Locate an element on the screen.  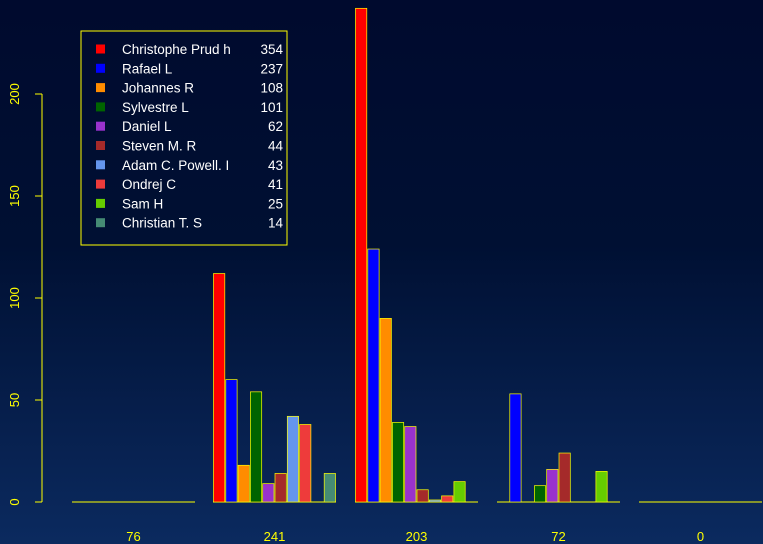
legend-total: 62 is located at coordinates (275, 126).